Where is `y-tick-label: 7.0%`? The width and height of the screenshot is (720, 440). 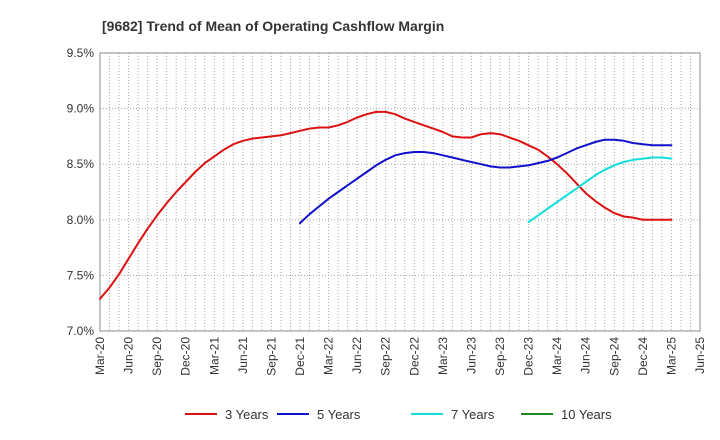 y-tick-label: 7.0% is located at coordinates (81, 331).